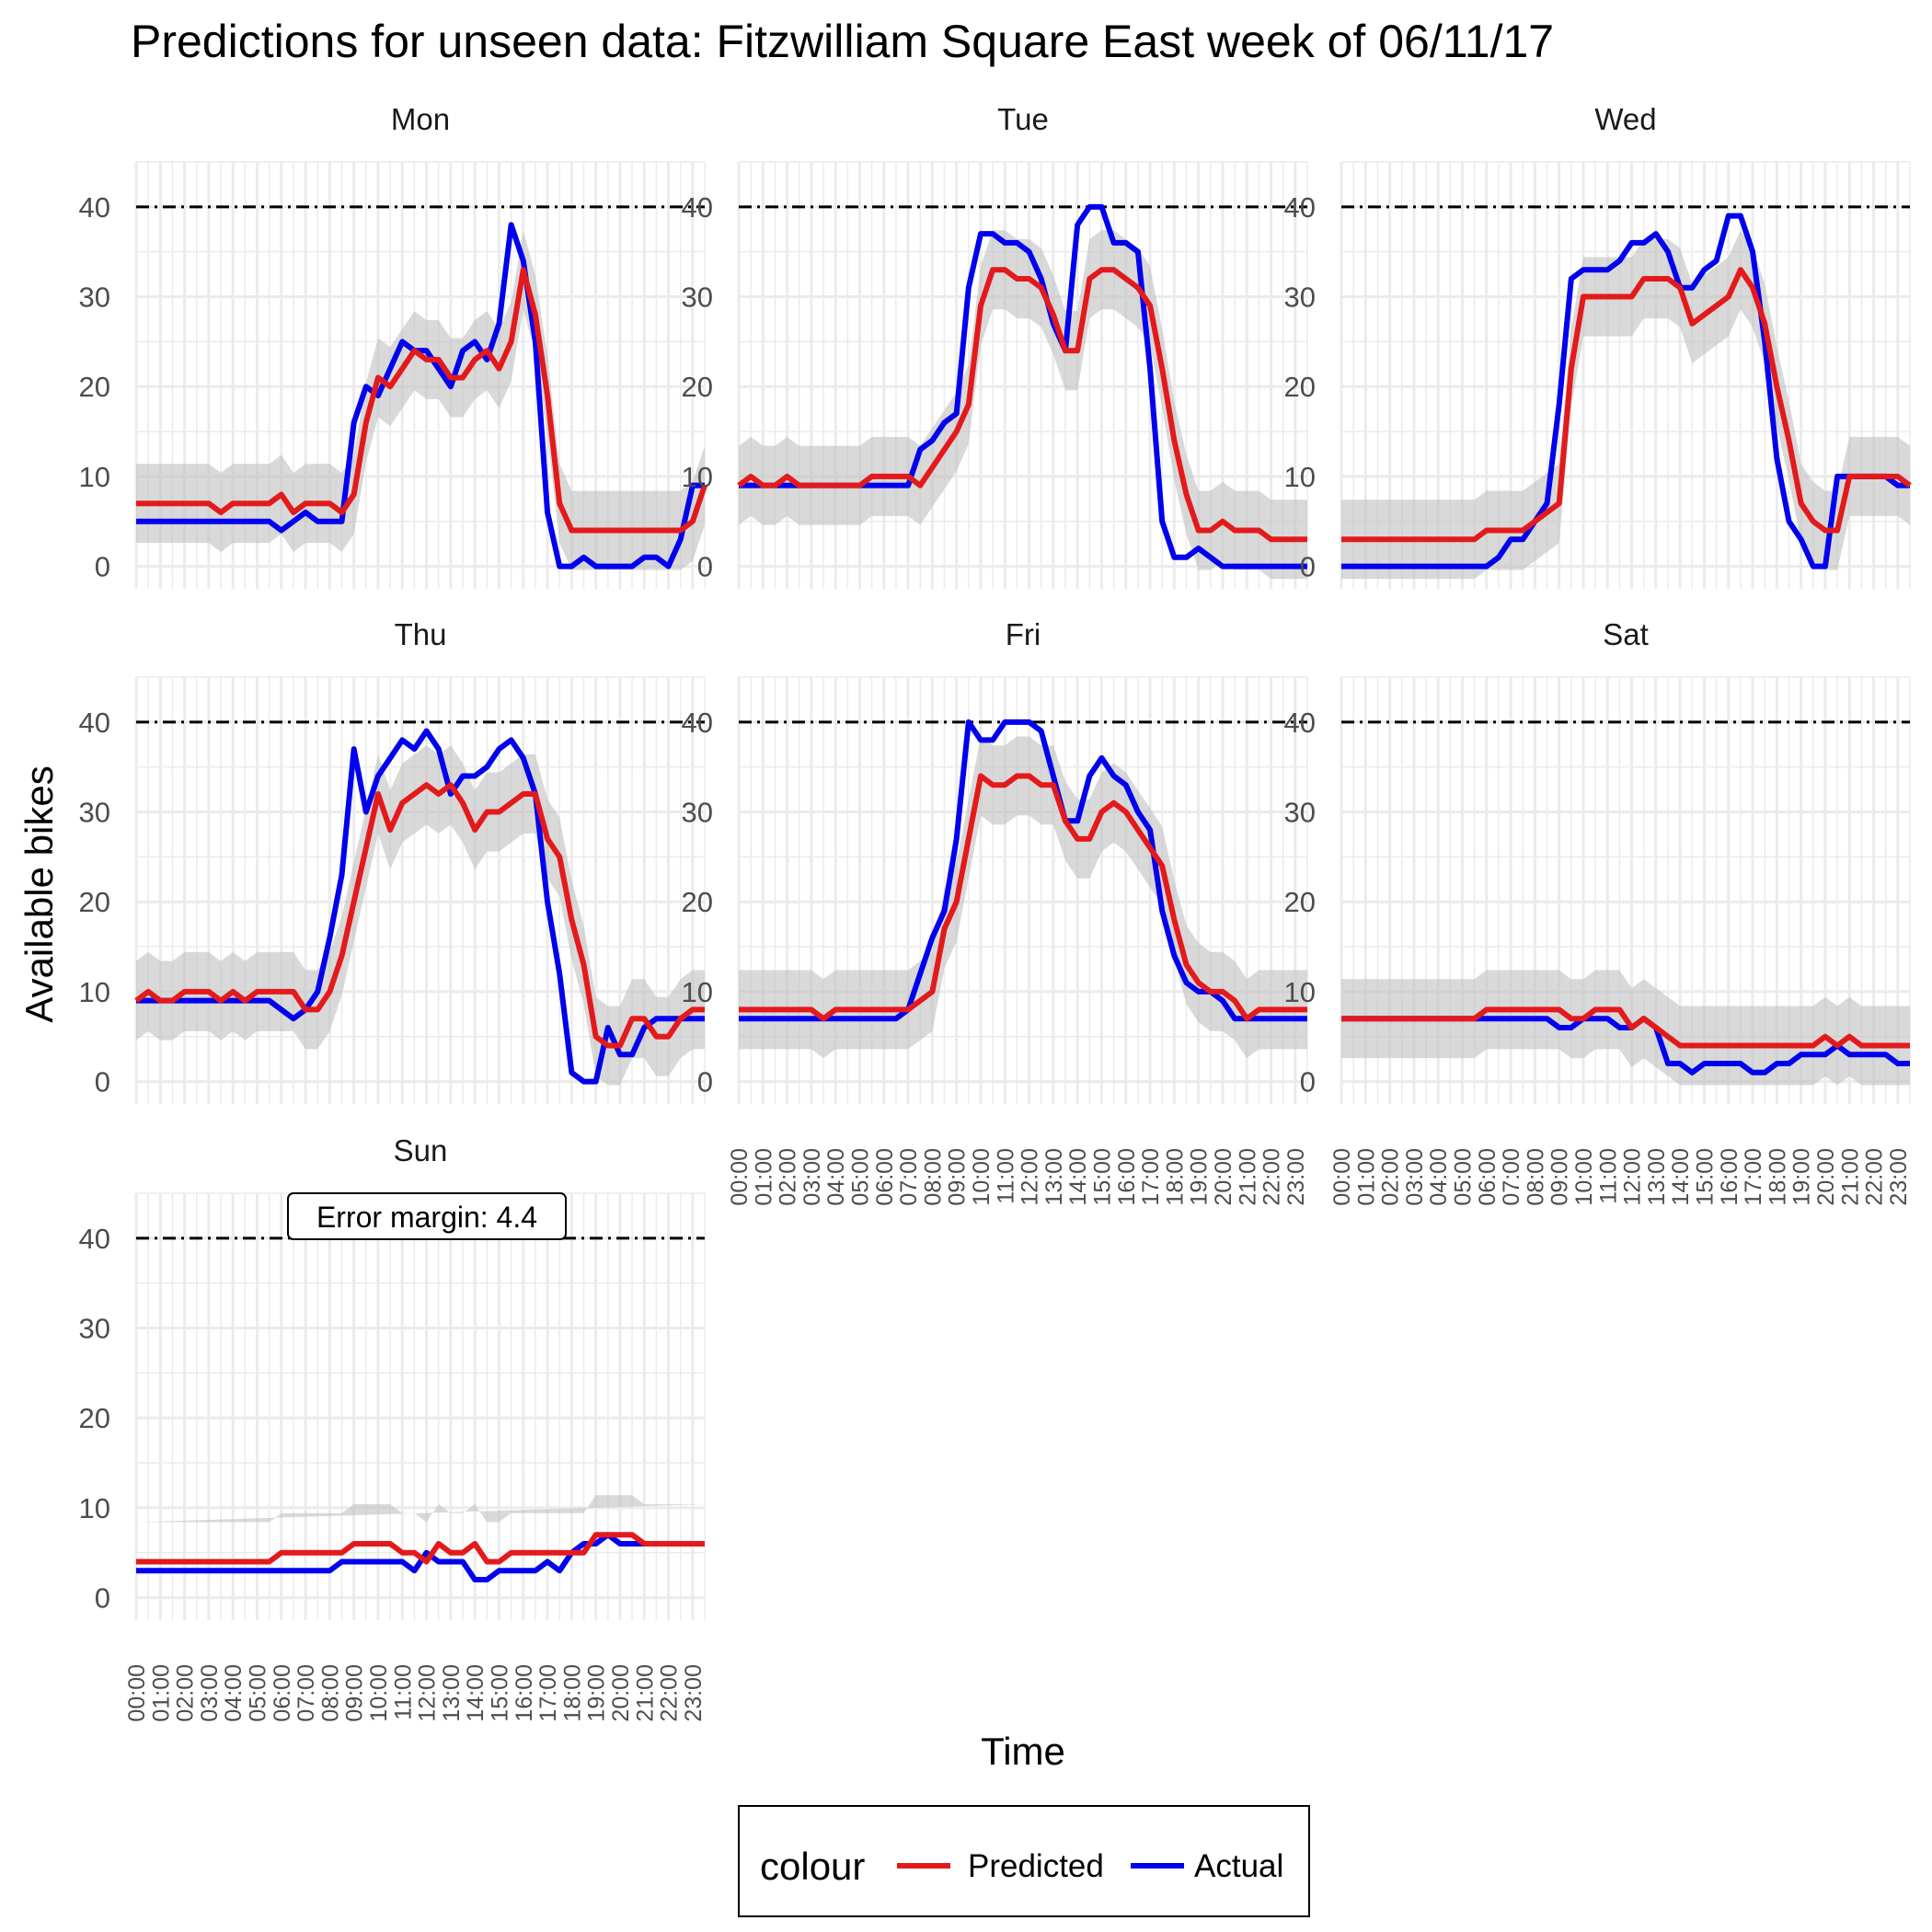 The image size is (1932, 1932). I want to click on series-actual, so click(420, 906).